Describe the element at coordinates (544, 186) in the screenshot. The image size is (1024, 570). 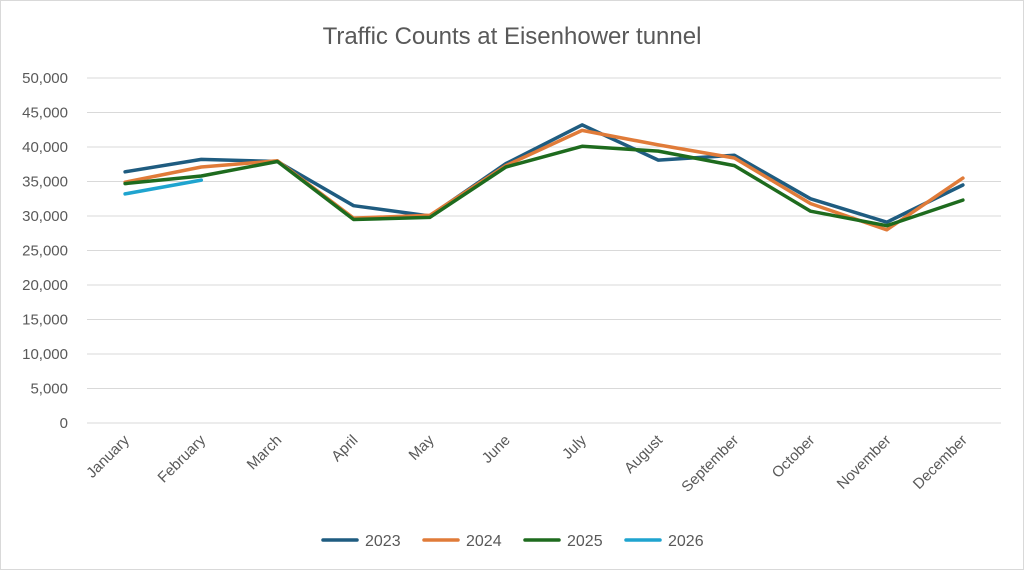
I see `series-line-2025` at that location.